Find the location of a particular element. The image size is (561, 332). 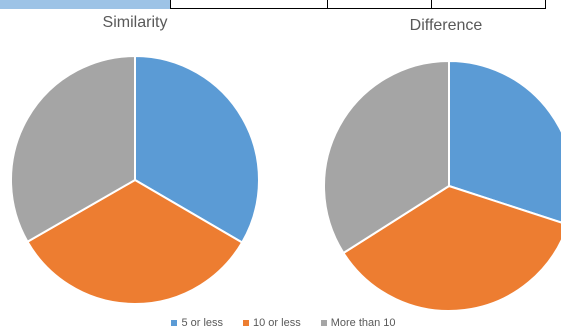

chart-legend: 5 or less 10 or less More than 10 is located at coordinates (280, 323).